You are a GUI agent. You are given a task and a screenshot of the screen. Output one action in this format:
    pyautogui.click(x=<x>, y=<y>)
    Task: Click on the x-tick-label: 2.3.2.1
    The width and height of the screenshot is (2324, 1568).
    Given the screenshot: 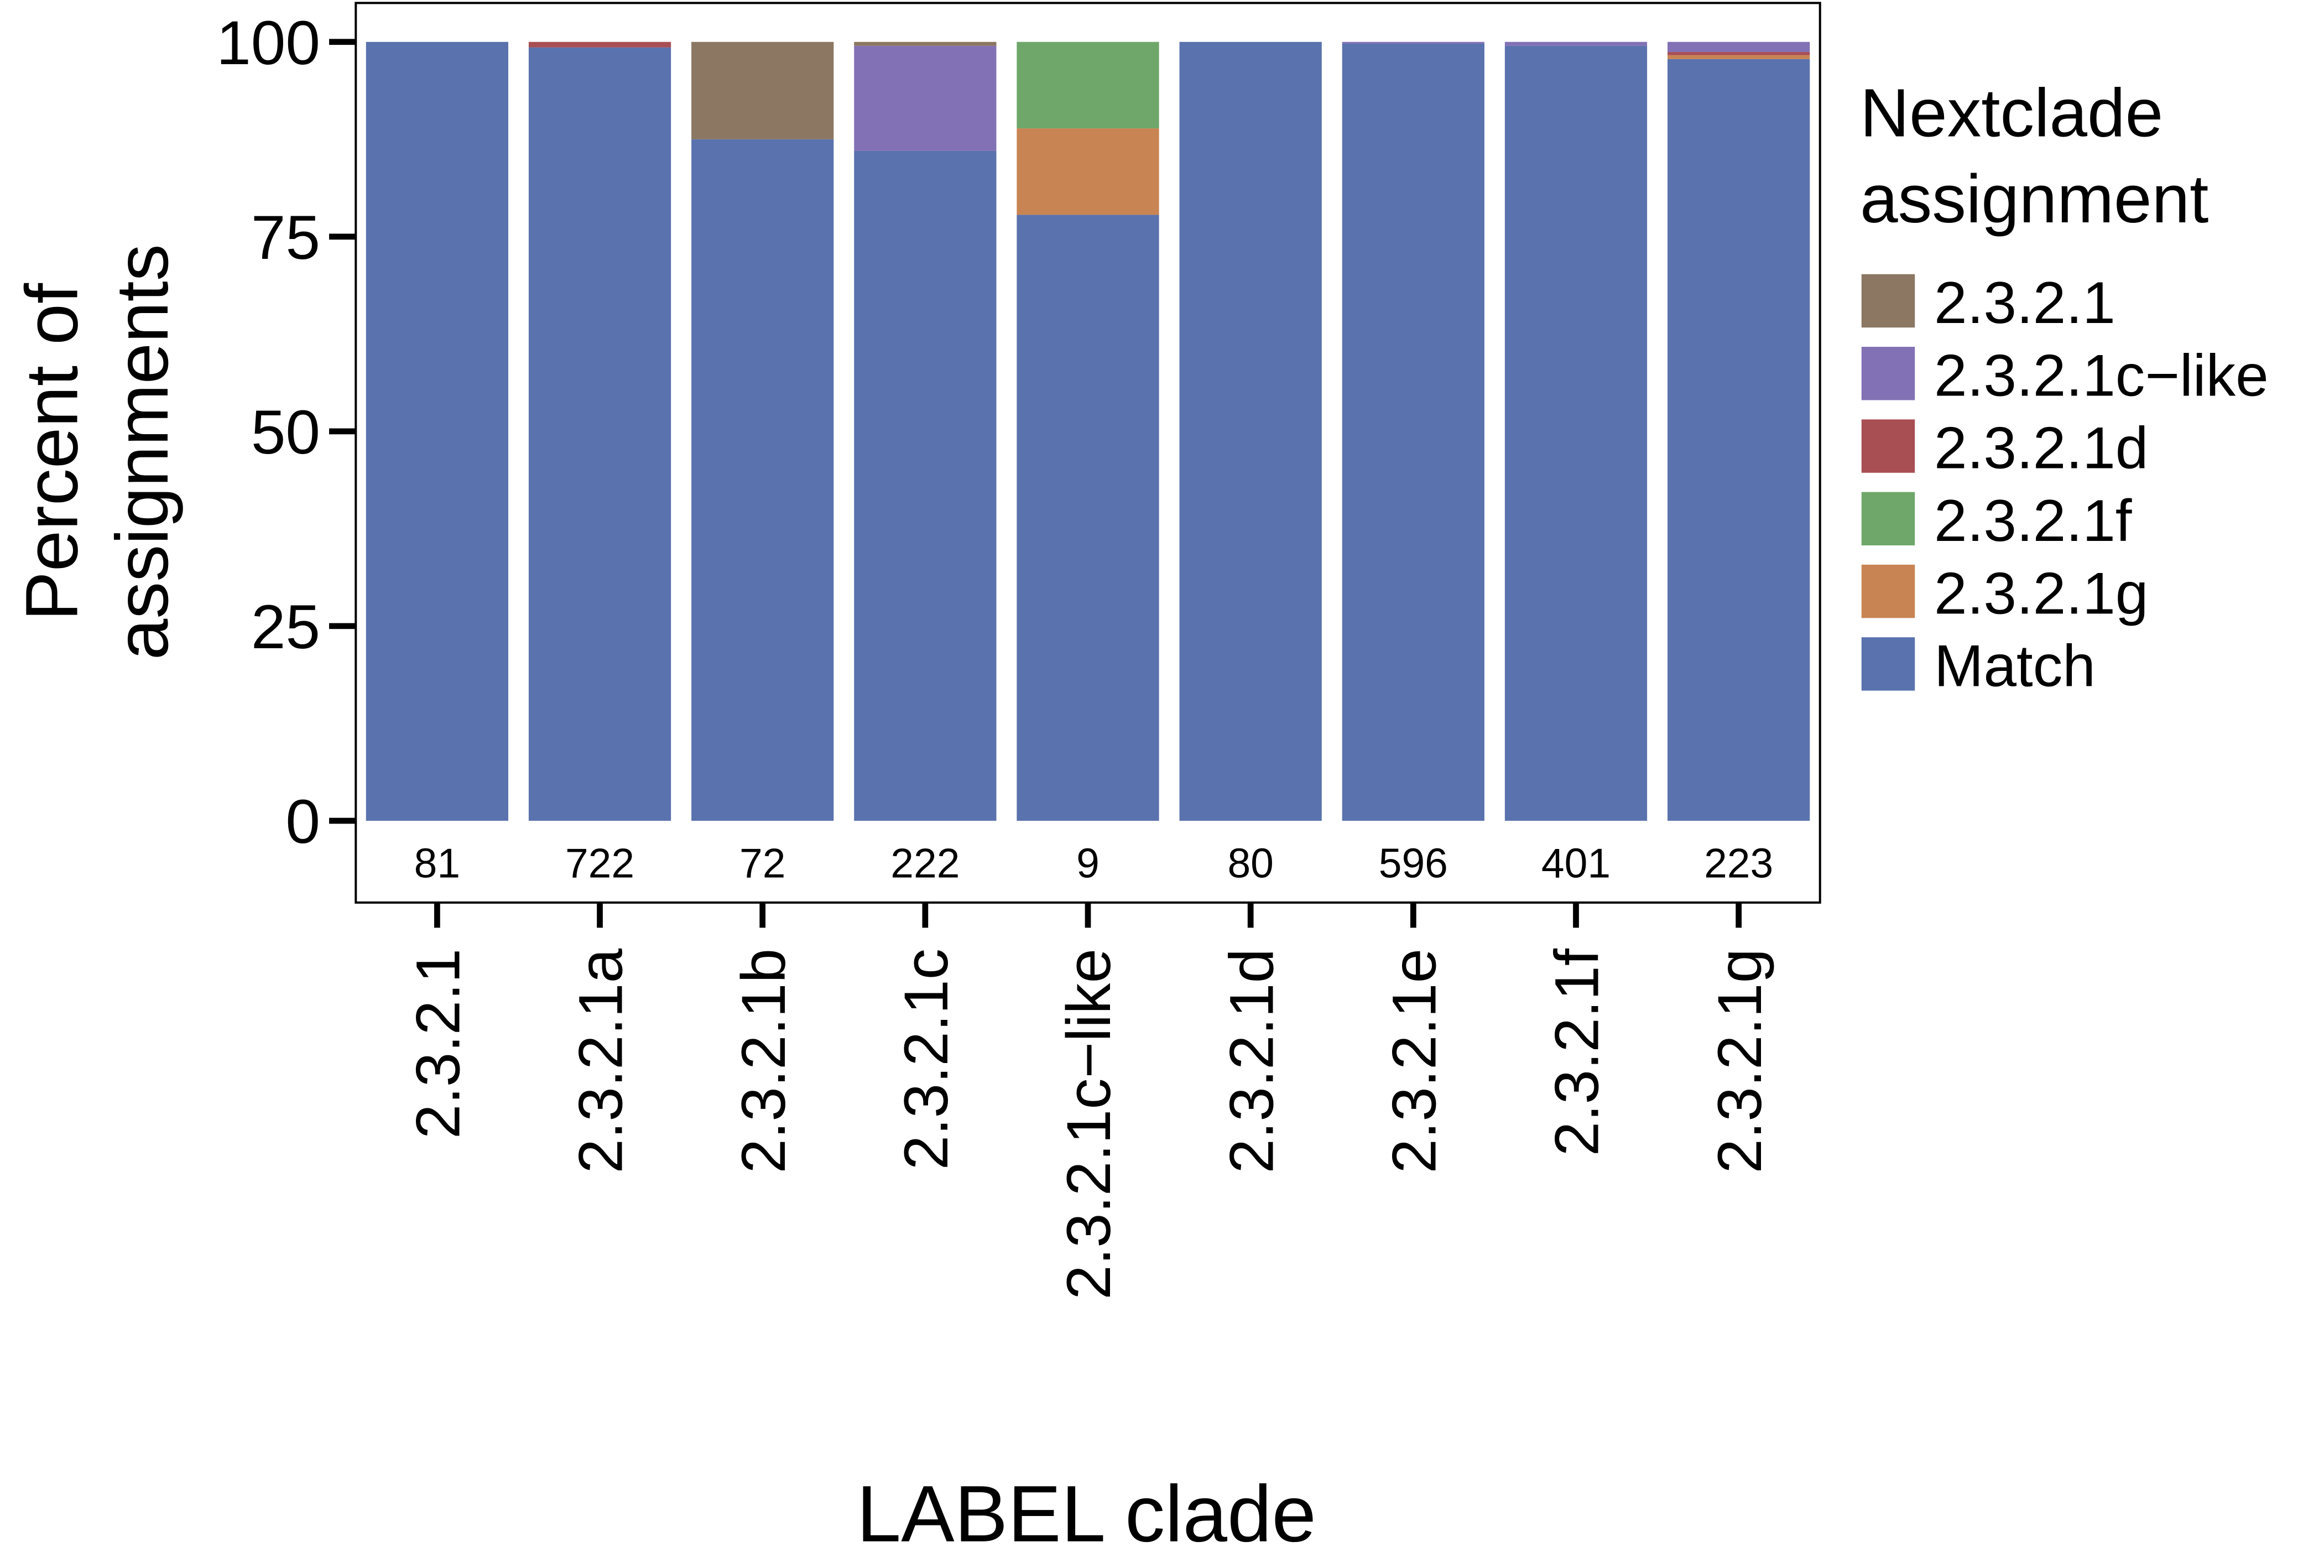 What is the action you would take?
    pyautogui.click(x=438, y=1044)
    